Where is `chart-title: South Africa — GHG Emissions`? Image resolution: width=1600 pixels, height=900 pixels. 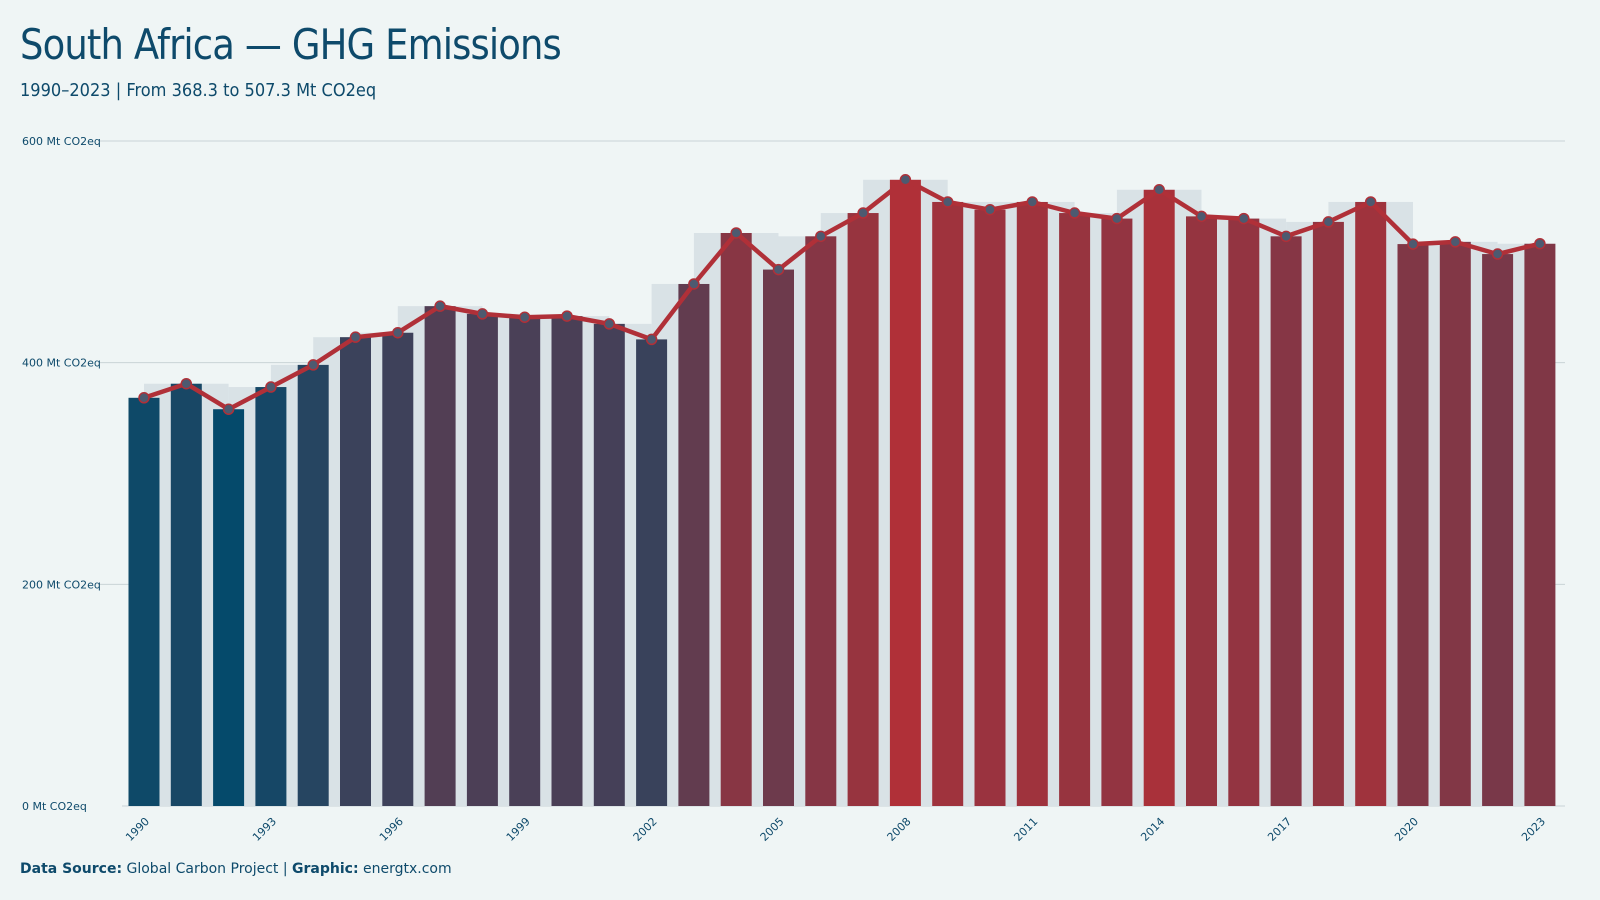
chart-title: South Africa — GHG Emissions is located at coordinates (291, 44).